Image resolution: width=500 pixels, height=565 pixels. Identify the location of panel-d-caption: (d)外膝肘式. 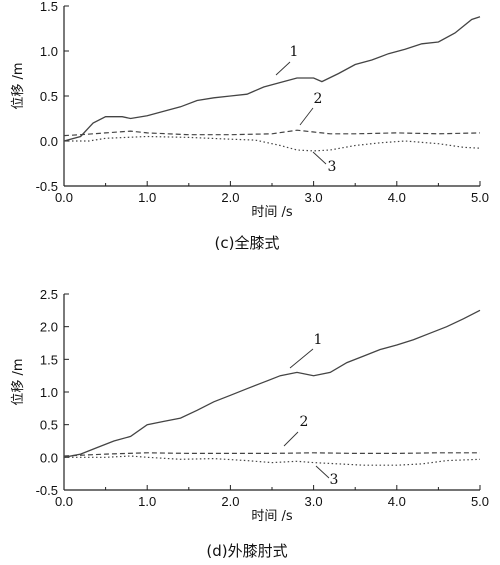
(246, 551).